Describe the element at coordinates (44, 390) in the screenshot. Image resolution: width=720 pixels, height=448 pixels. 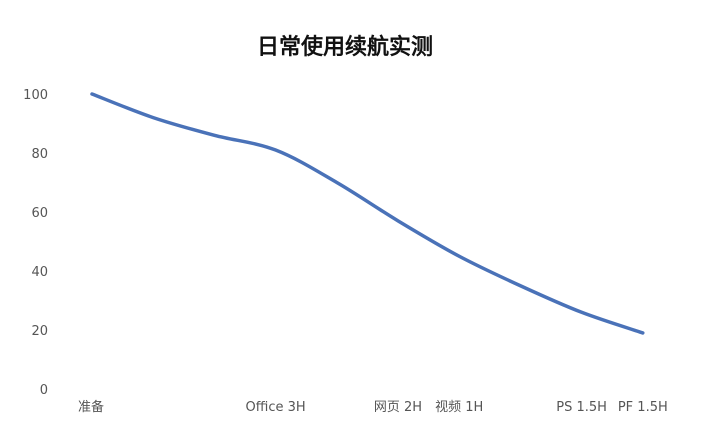
I see `y-tick-label: 0` at that location.